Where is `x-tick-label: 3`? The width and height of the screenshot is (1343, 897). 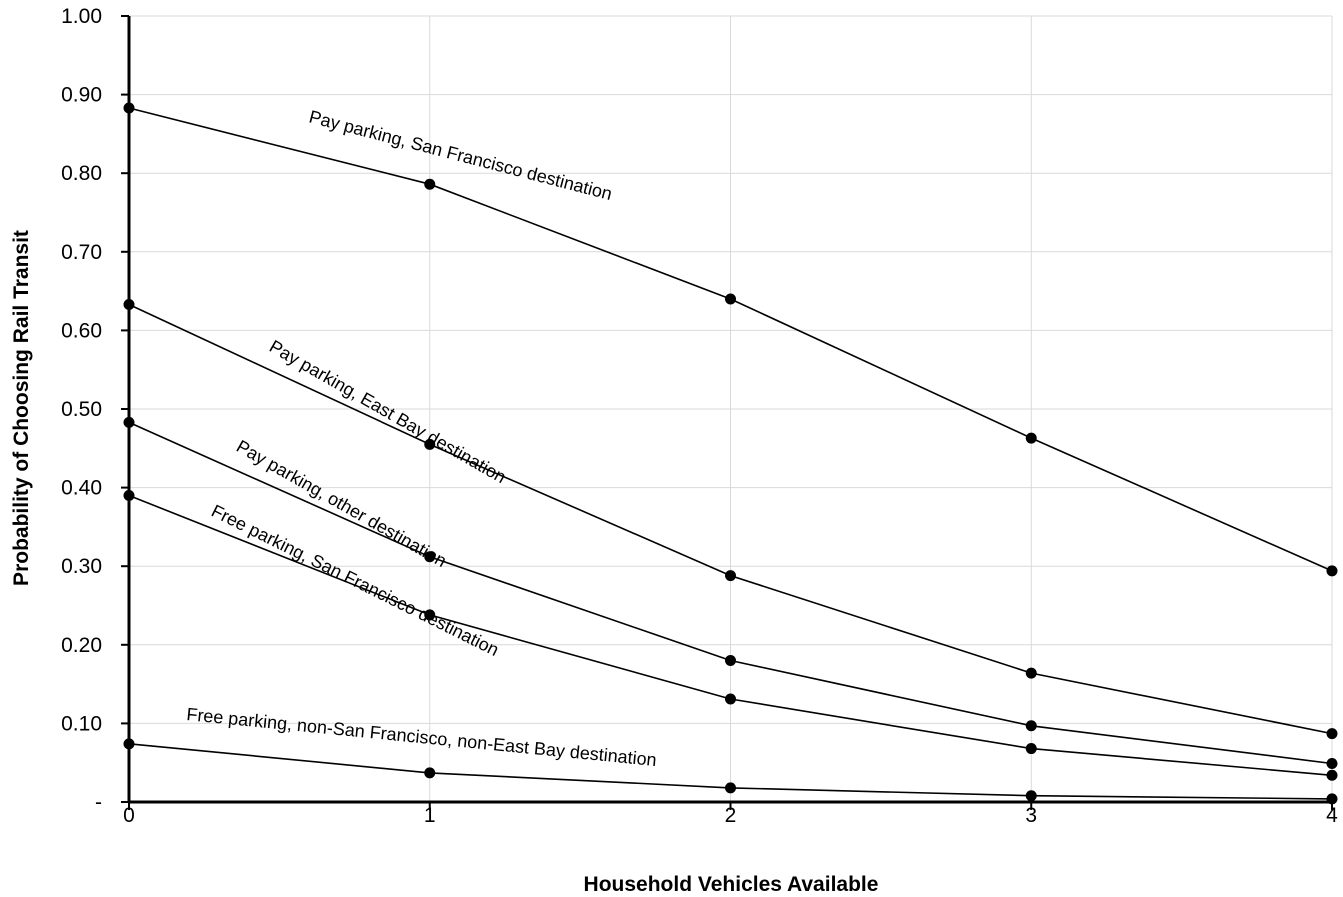
x-tick-label: 3 is located at coordinates (1031, 815).